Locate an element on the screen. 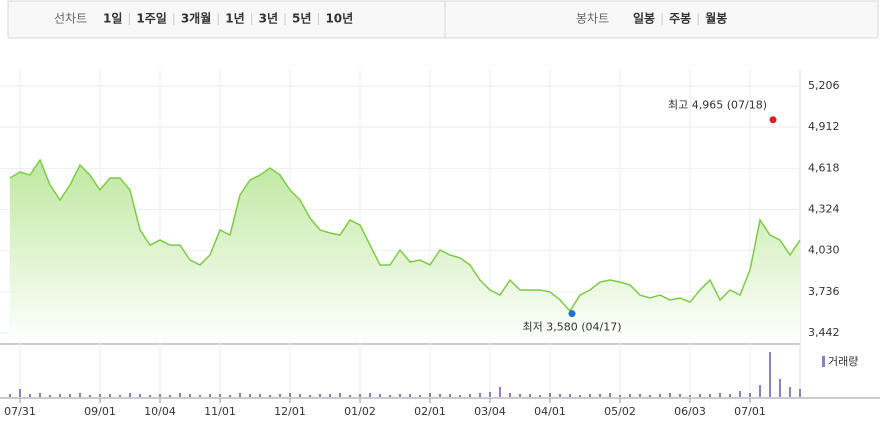 The image size is (880, 445). y-tick-label: 4,912 is located at coordinates (824, 126).